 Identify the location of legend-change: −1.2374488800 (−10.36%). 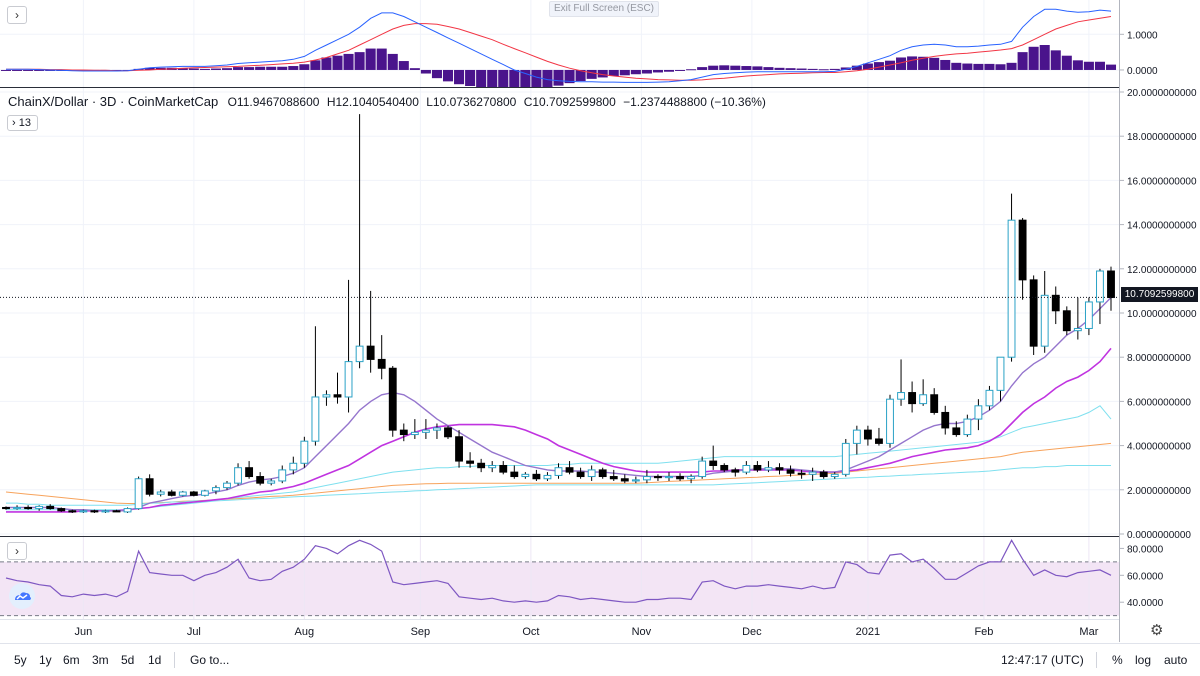
(694, 102).